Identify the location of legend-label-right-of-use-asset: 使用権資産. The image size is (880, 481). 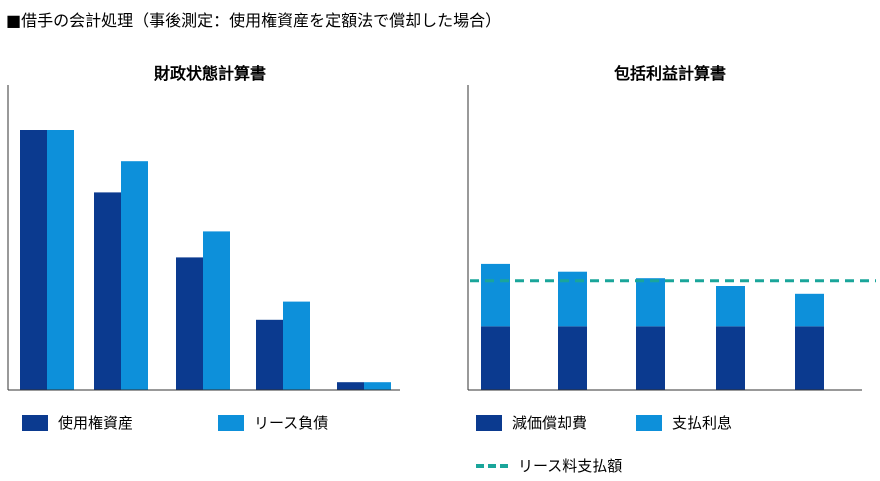
(96, 423).